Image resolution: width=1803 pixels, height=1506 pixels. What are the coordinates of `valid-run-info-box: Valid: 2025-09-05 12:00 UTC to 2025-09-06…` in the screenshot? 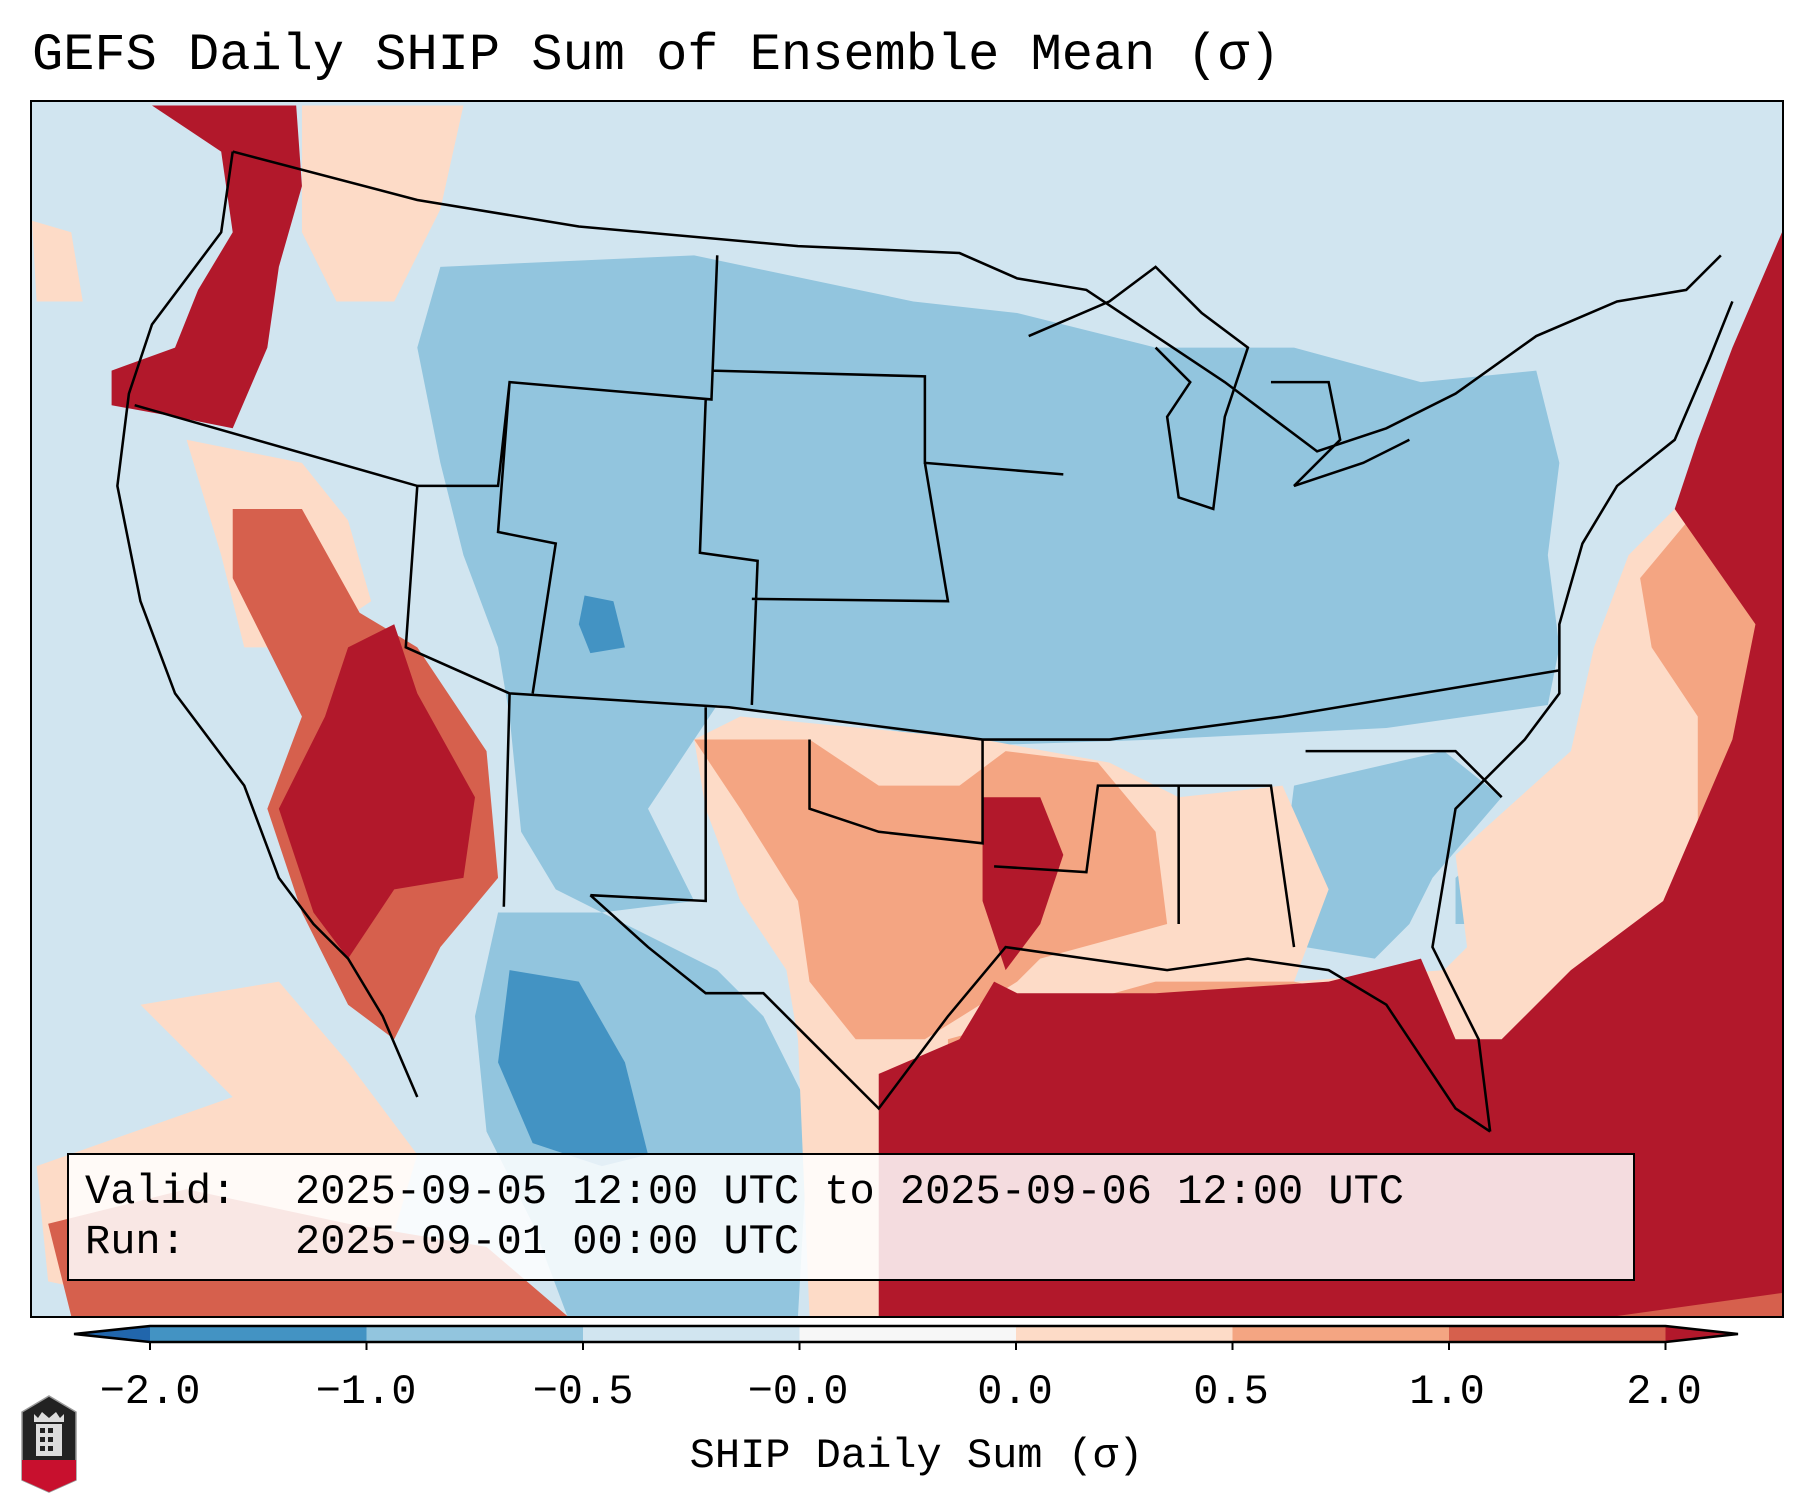 It's located at (851, 1217).